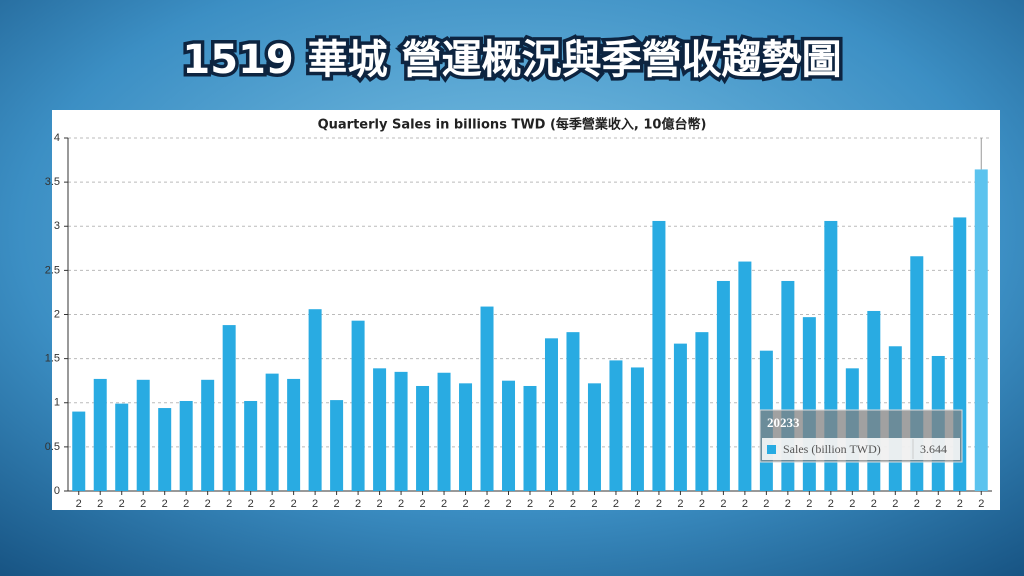 The width and height of the screenshot is (1024, 576). Describe the element at coordinates (57, 314) in the screenshot. I see `y-tick-label: 2` at that location.